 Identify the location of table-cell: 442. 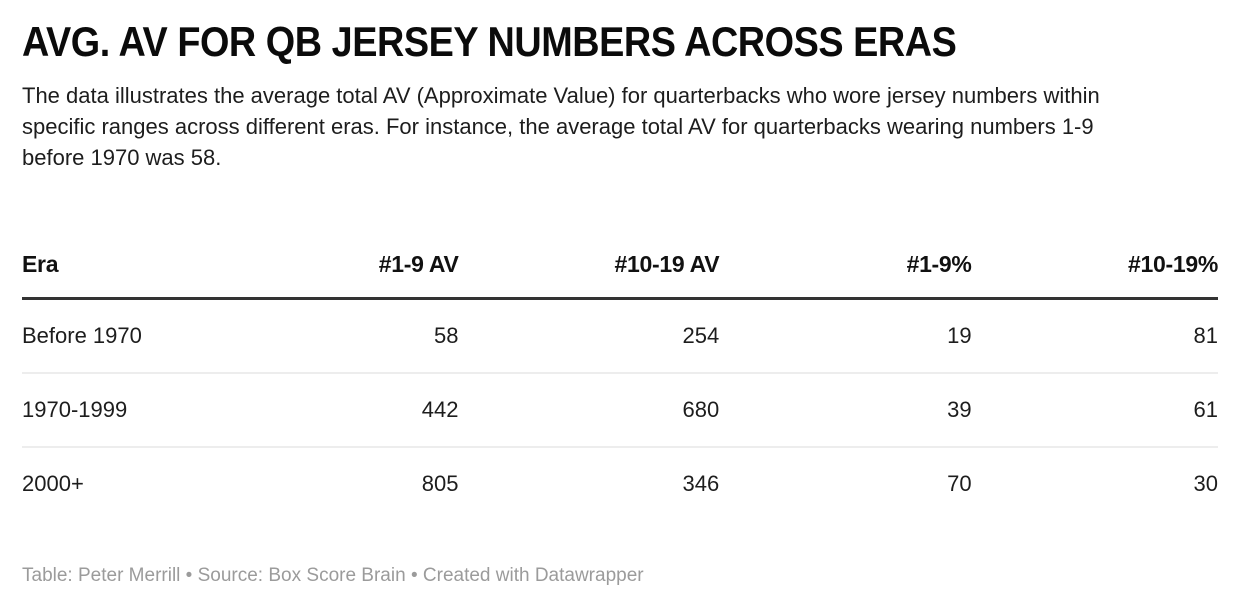
(340, 410).